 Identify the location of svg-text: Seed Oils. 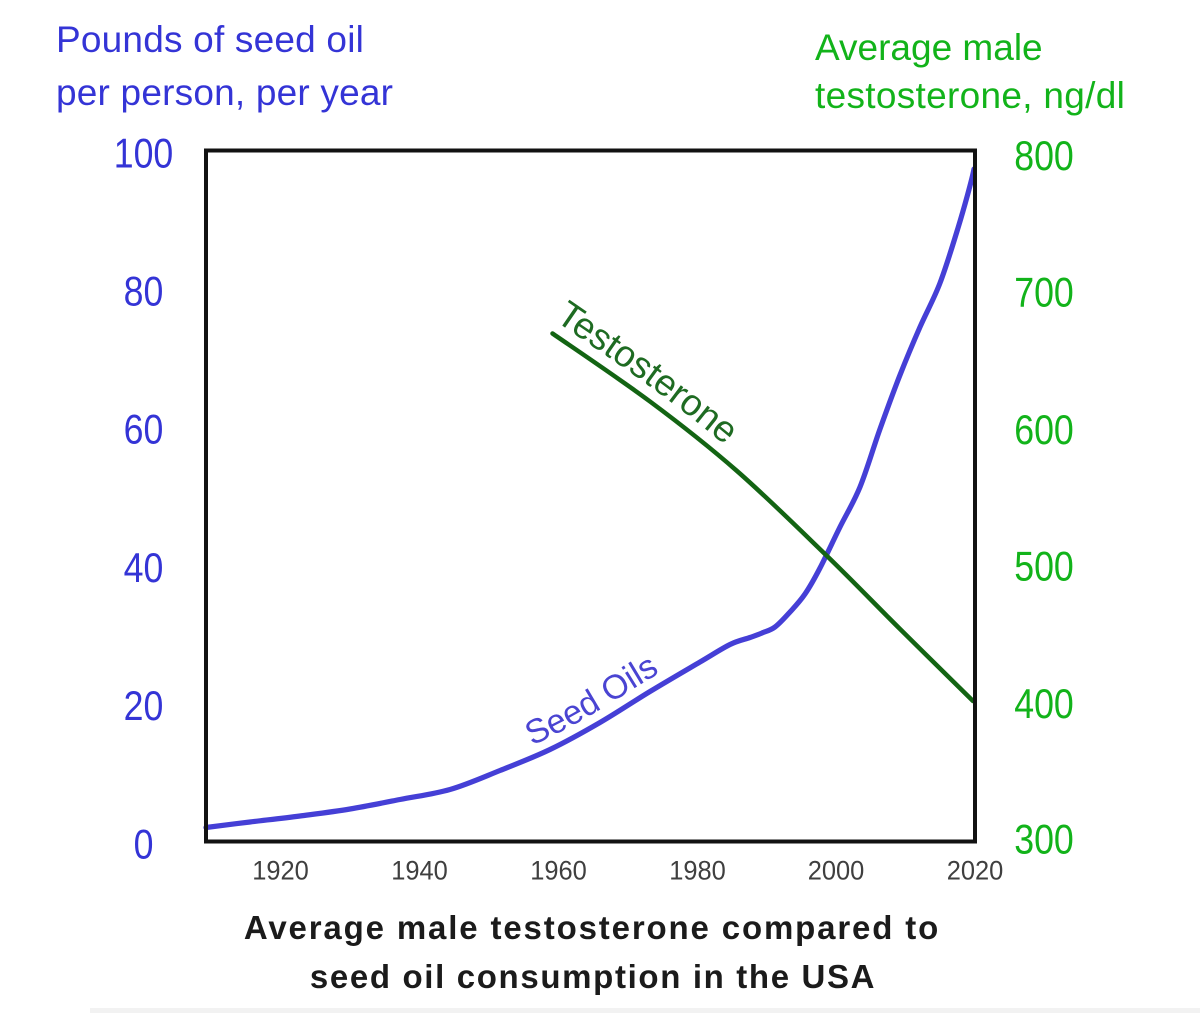
(591, 700).